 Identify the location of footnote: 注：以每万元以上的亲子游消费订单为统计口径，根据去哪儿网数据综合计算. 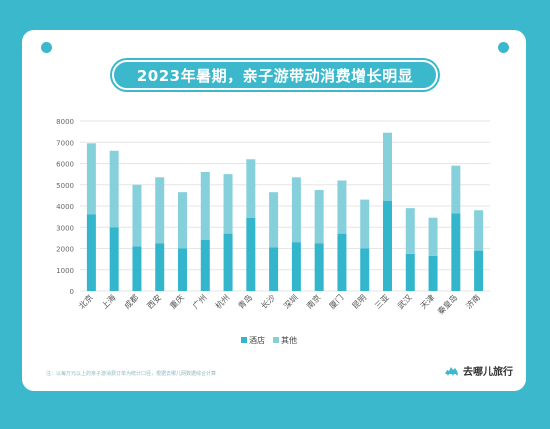
(131, 374).